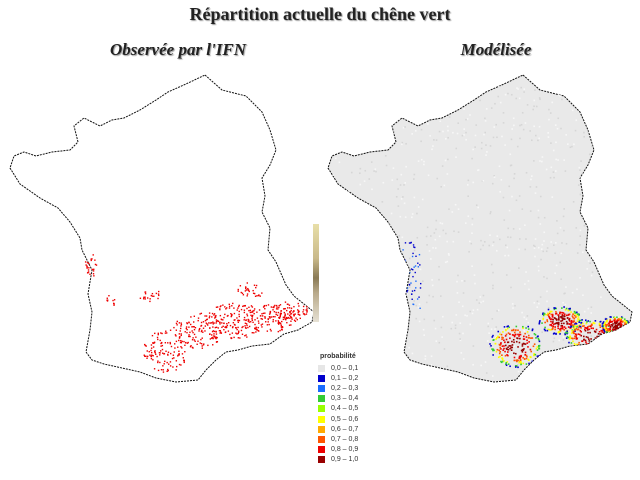 The height and width of the screenshot is (480, 640). What do you see at coordinates (345, 368) in the screenshot?
I see `legend-label: 0,0 – 0,1` at bounding box center [345, 368].